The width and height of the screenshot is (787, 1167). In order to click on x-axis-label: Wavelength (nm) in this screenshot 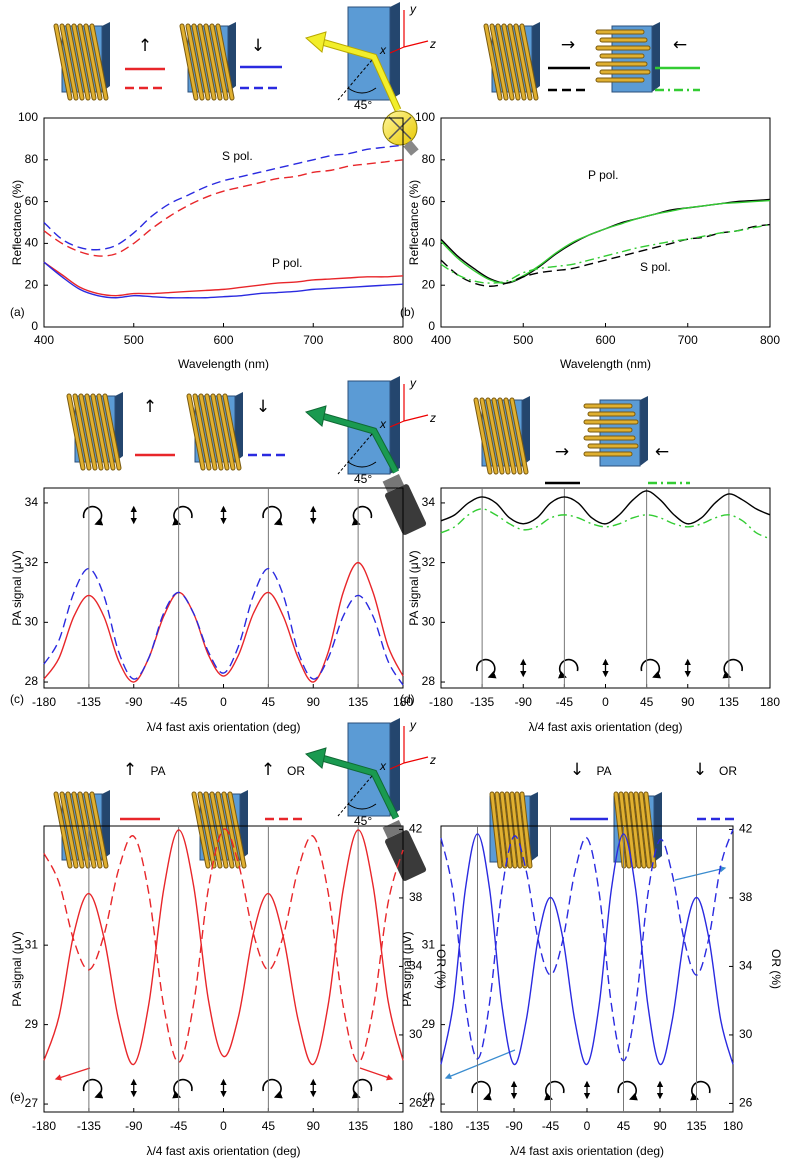, I will do `click(223, 364)`.